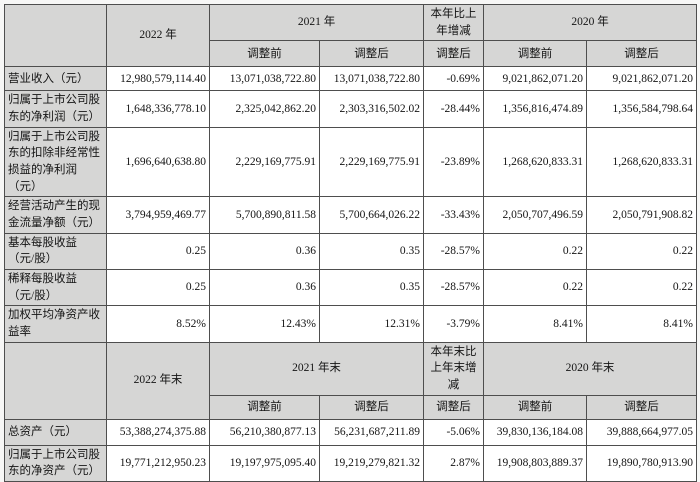 This screenshot has width=700, height=482. Describe the element at coordinates (641, 54) in the screenshot. I see `subheader-2020-after: 调整后` at that location.